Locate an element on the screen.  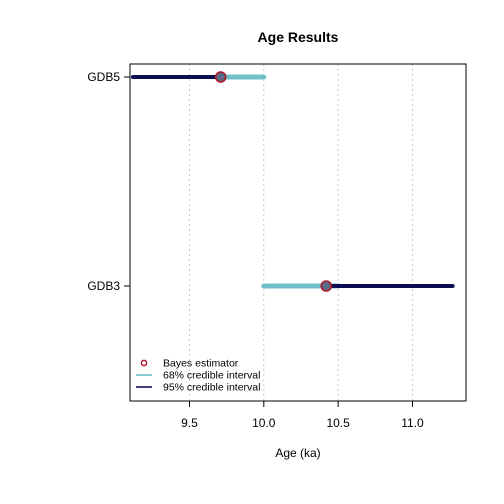
x-tick-label: 11.0 is located at coordinates (412, 423).